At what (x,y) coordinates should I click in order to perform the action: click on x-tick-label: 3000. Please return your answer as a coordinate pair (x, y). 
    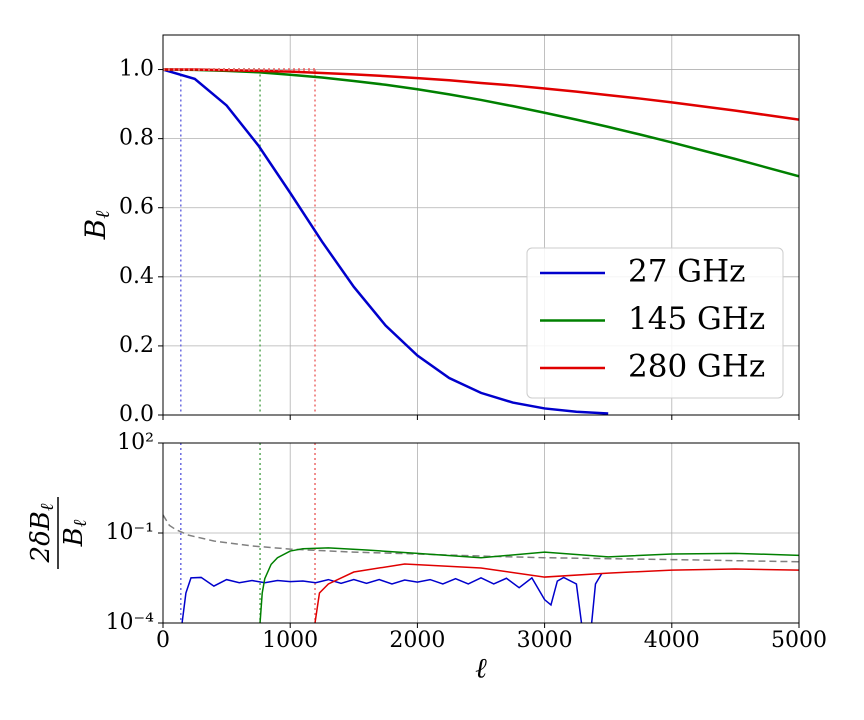
    Looking at the image, I should click on (545, 640).